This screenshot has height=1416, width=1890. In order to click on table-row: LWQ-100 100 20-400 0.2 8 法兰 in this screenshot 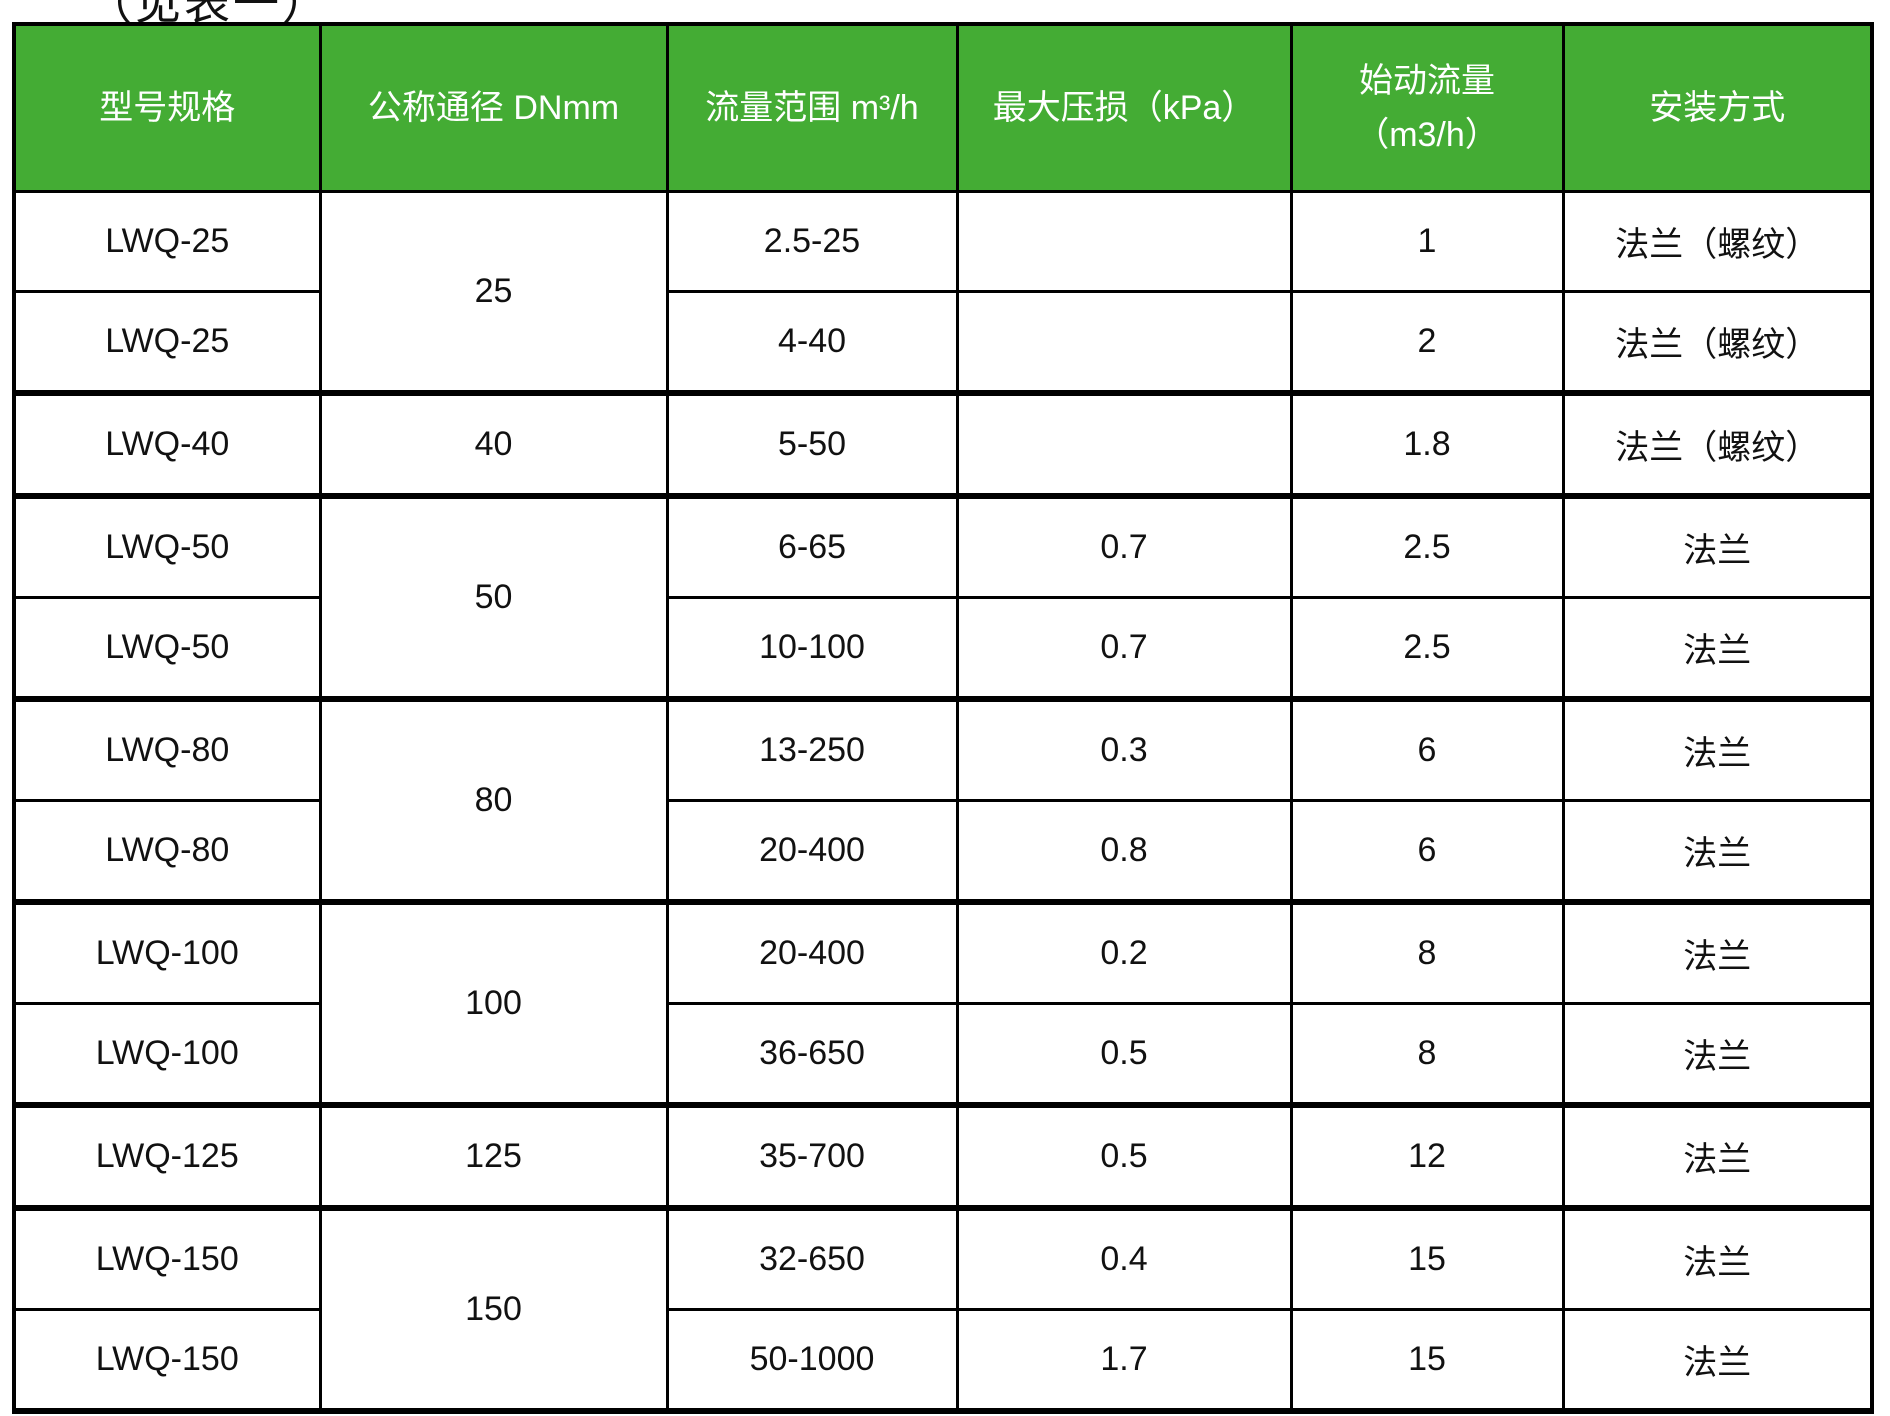, I will do `click(943, 1003)`.